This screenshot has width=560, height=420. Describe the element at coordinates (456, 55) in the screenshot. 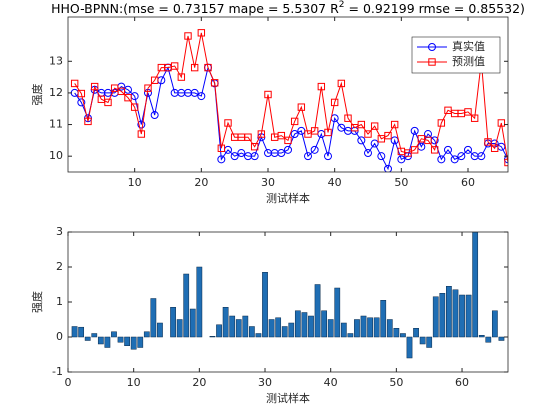

I see `legend-box` at that location.